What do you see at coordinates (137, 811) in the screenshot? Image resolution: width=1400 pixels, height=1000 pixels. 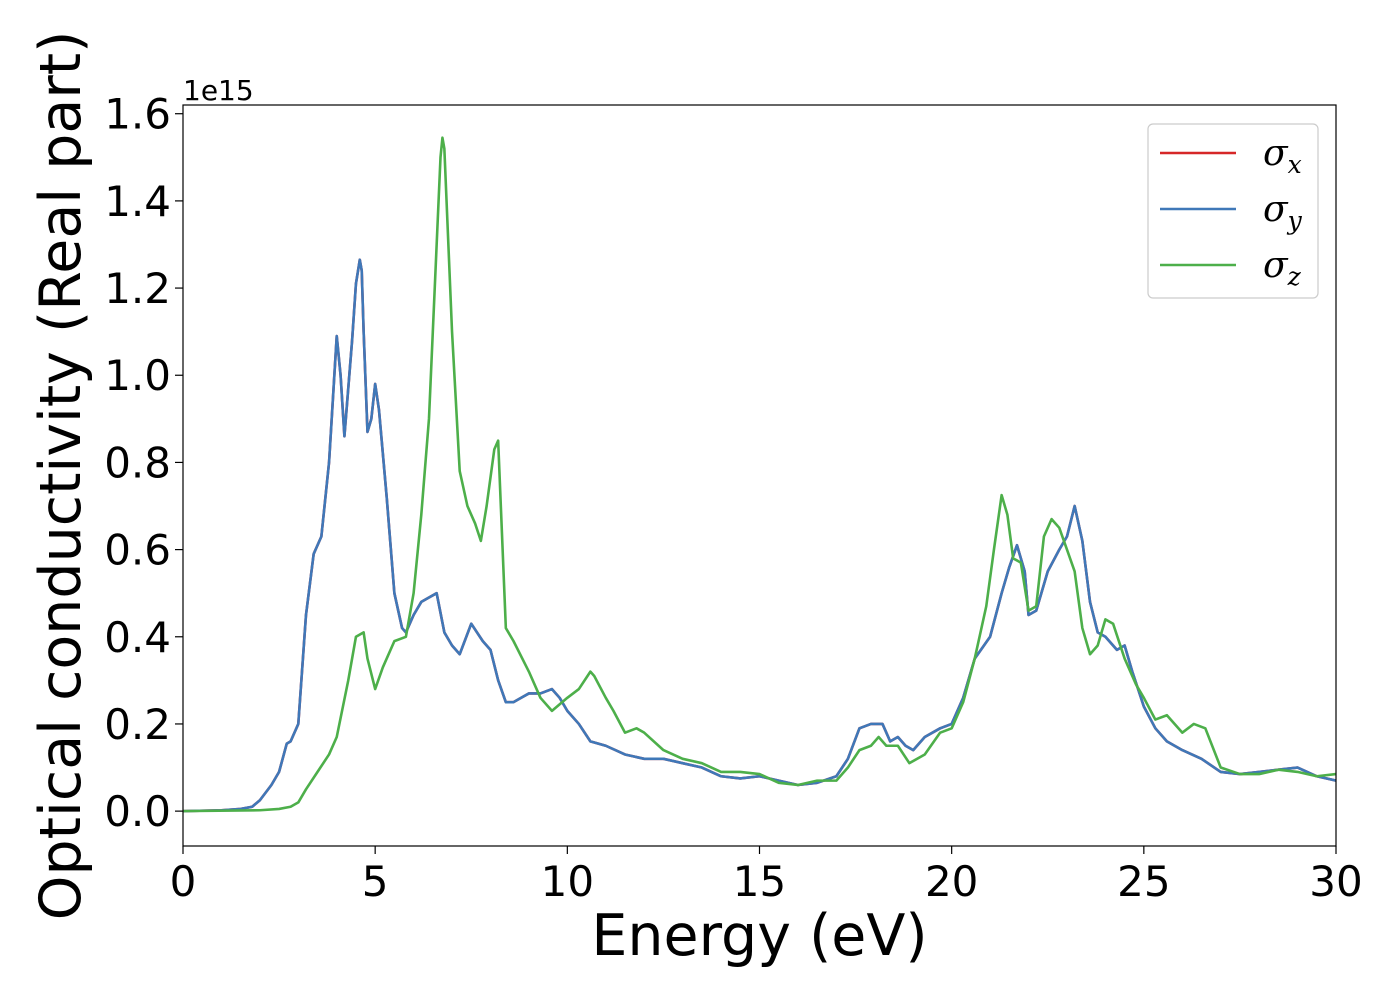 I see `y-tick-label: 0.0` at bounding box center [137, 811].